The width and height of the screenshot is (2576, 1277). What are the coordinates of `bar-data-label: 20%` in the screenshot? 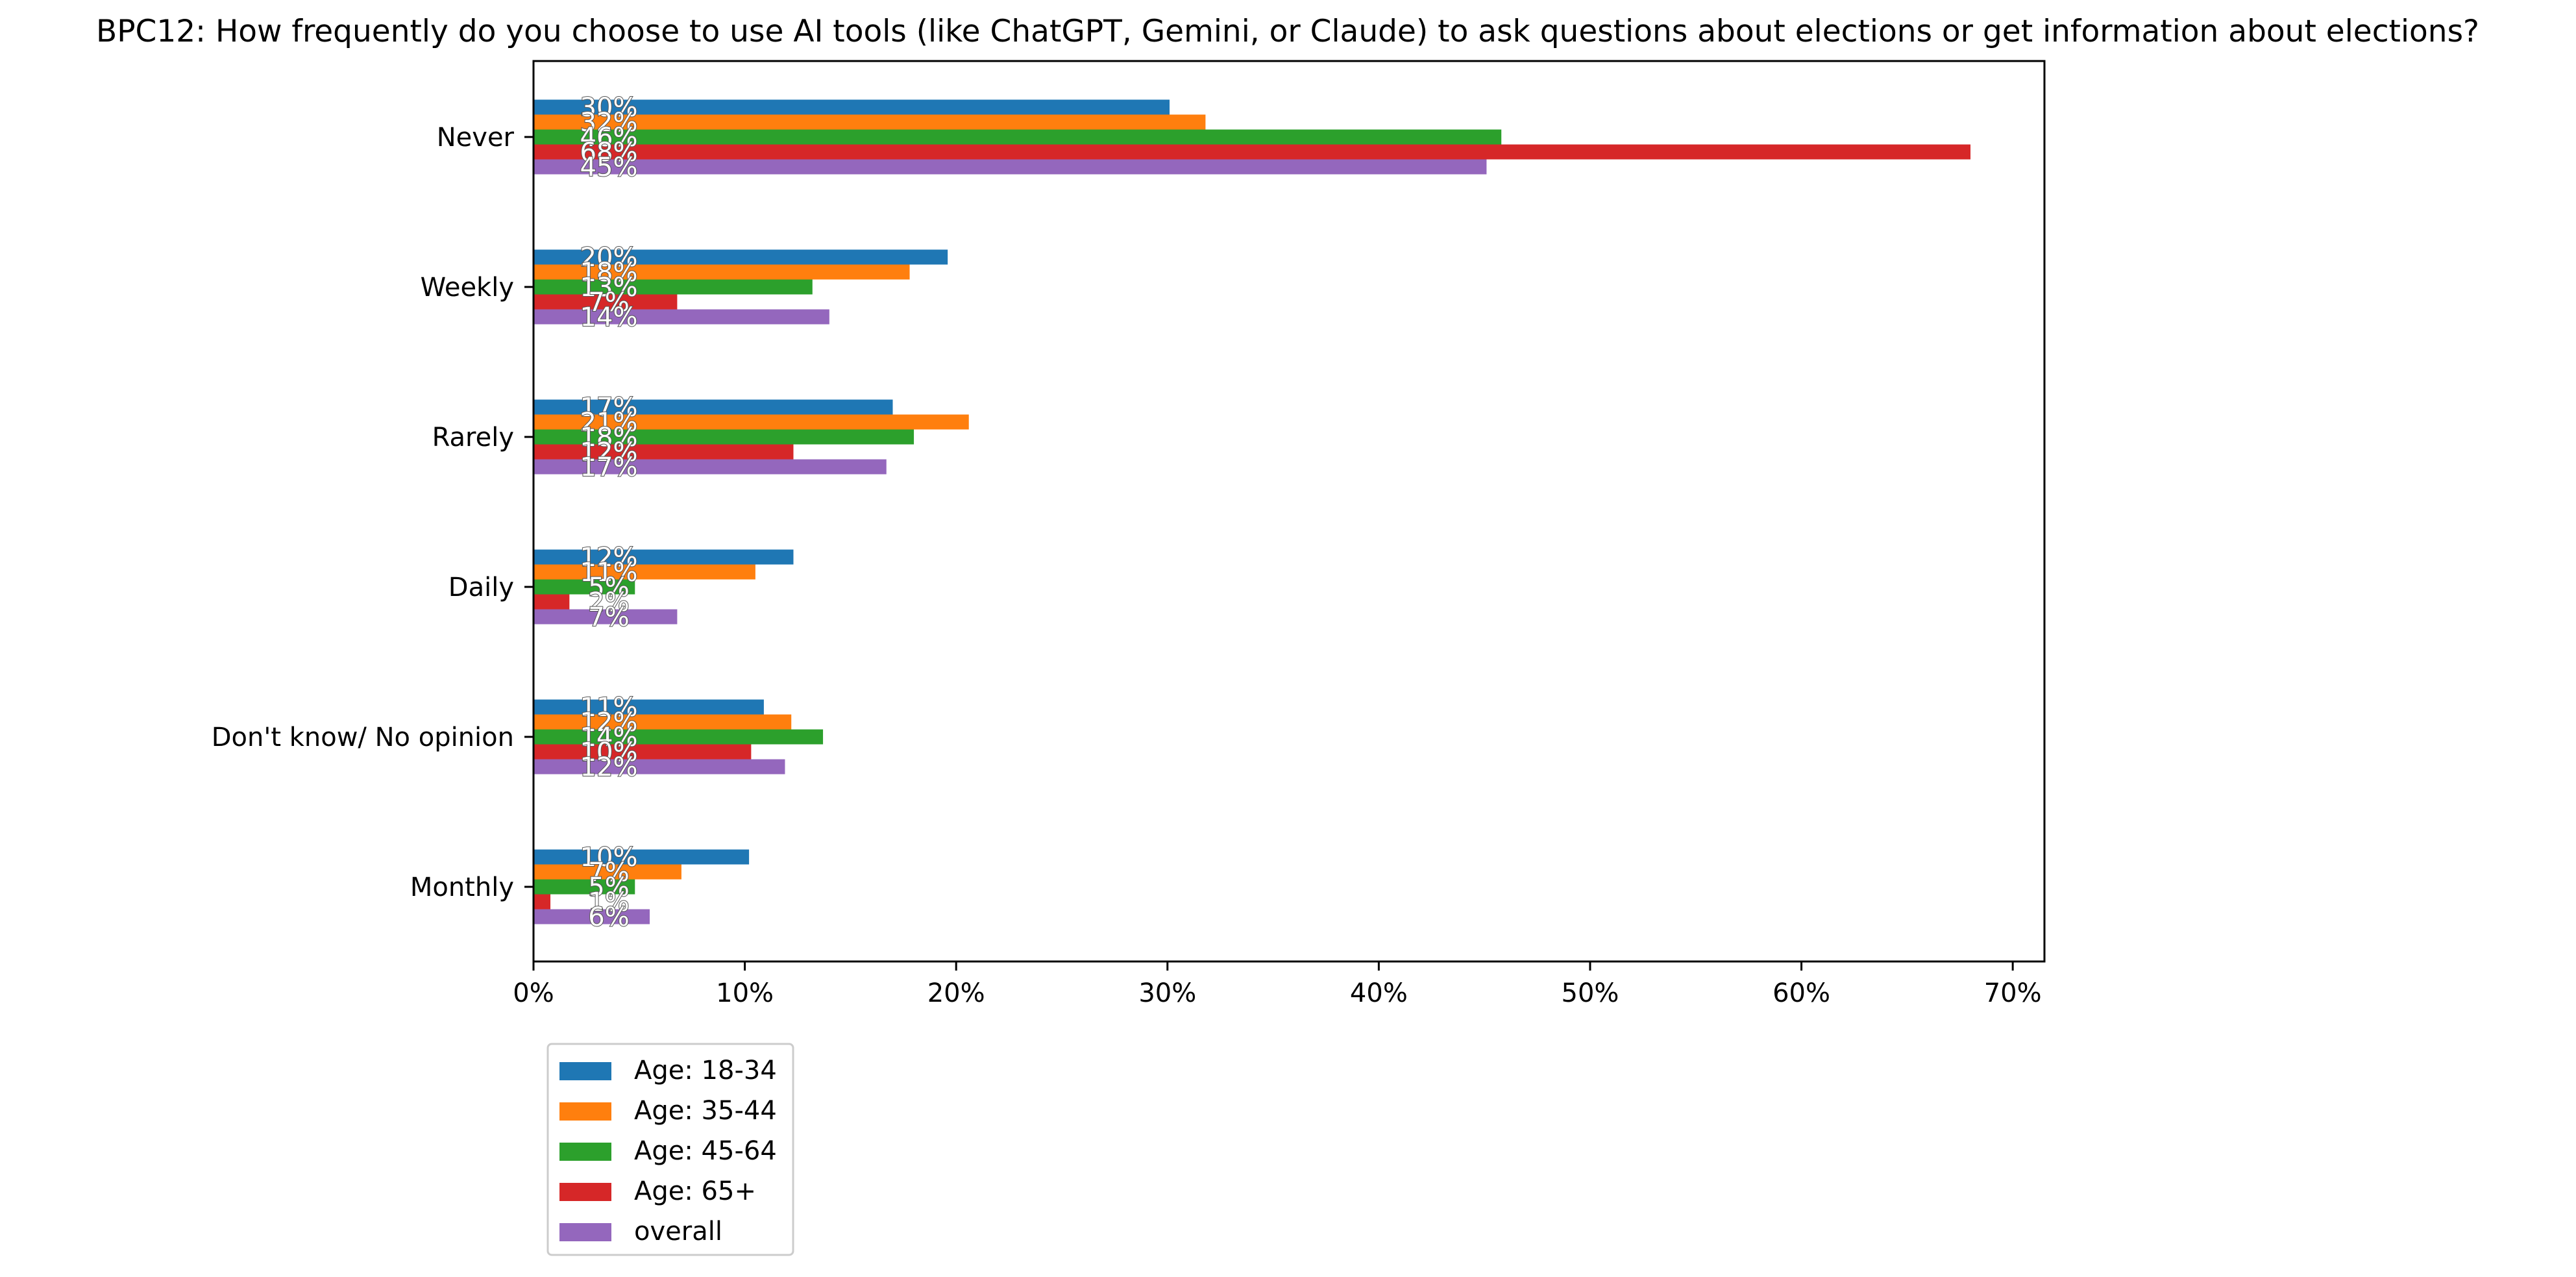 It's located at (609, 258).